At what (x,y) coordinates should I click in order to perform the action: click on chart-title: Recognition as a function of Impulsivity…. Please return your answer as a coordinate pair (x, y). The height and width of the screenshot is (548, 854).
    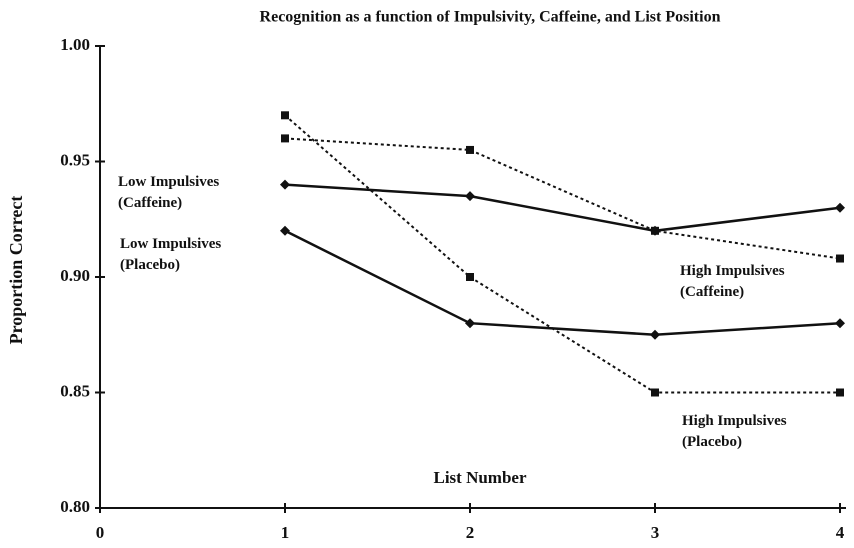
    Looking at the image, I should click on (490, 17).